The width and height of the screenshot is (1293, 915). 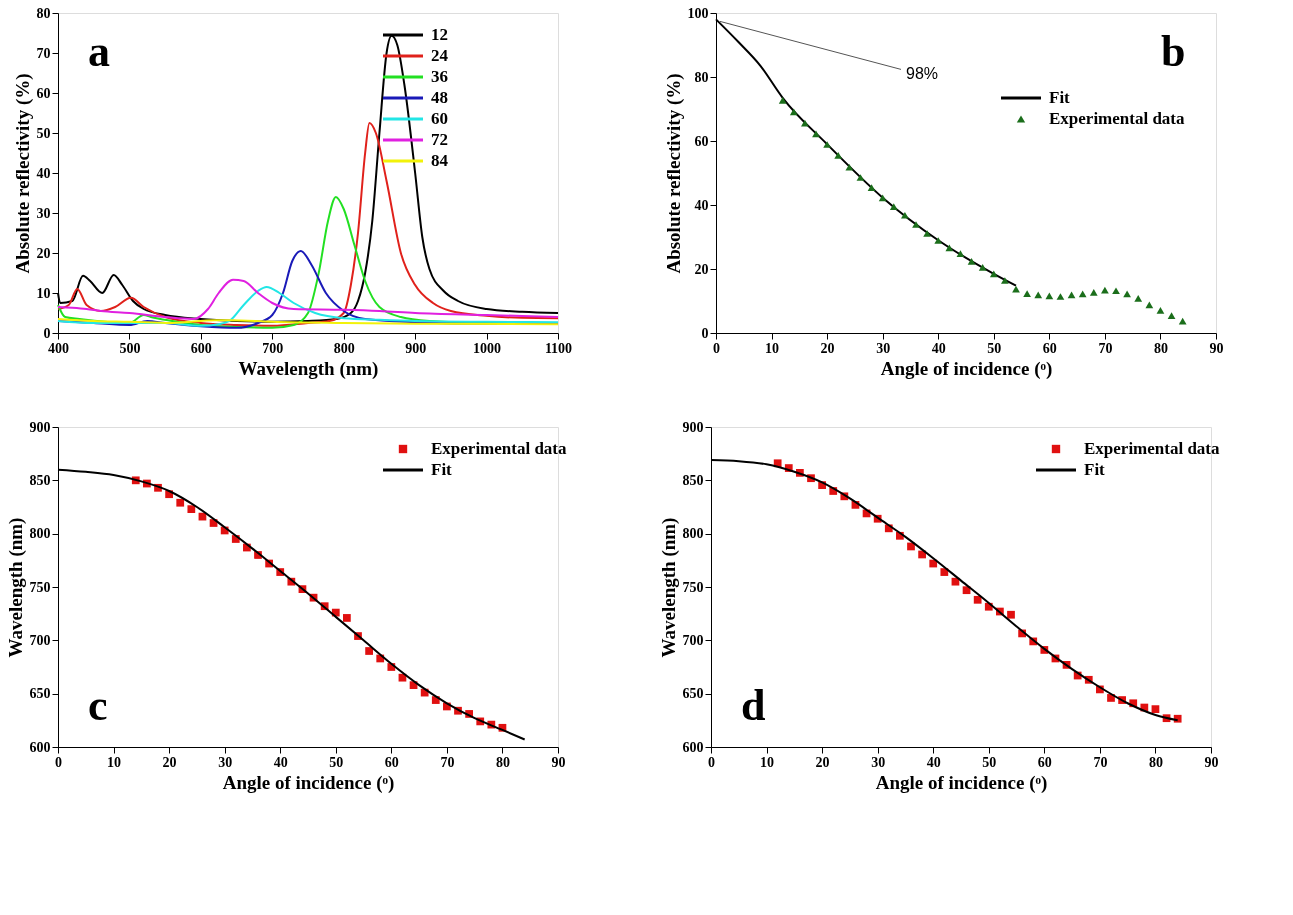 I want to click on legend-label: 84, so click(x=440, y=160).